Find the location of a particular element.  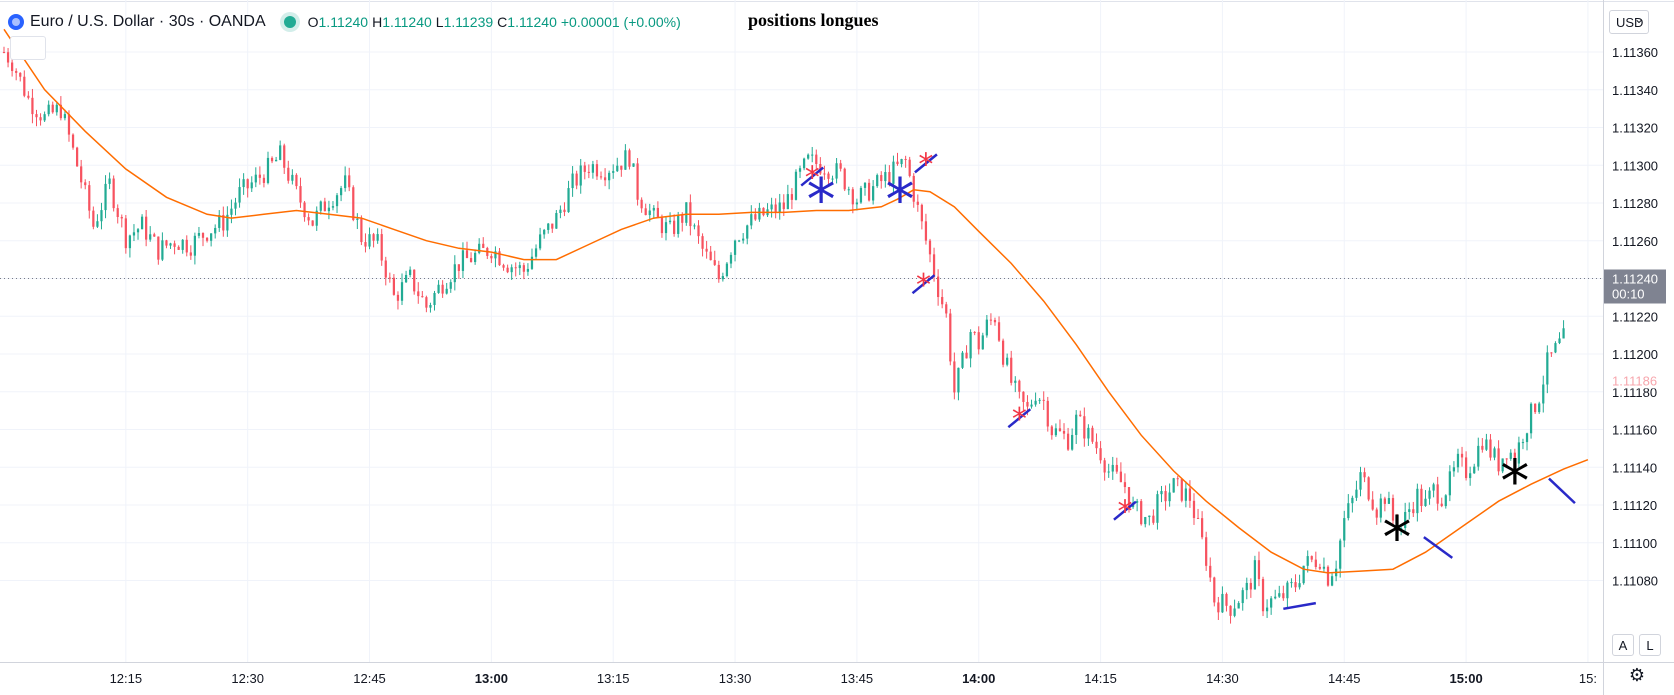

trend-line is located at coordinates (1562, 491).